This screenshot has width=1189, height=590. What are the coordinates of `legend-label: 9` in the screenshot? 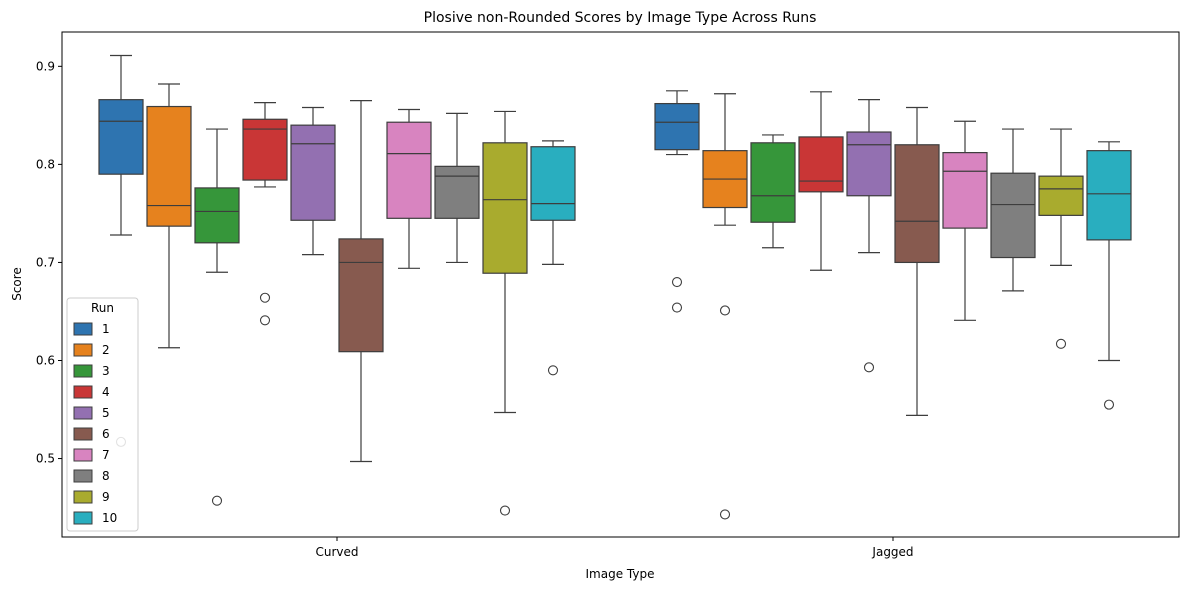 It's located at (106, 497).